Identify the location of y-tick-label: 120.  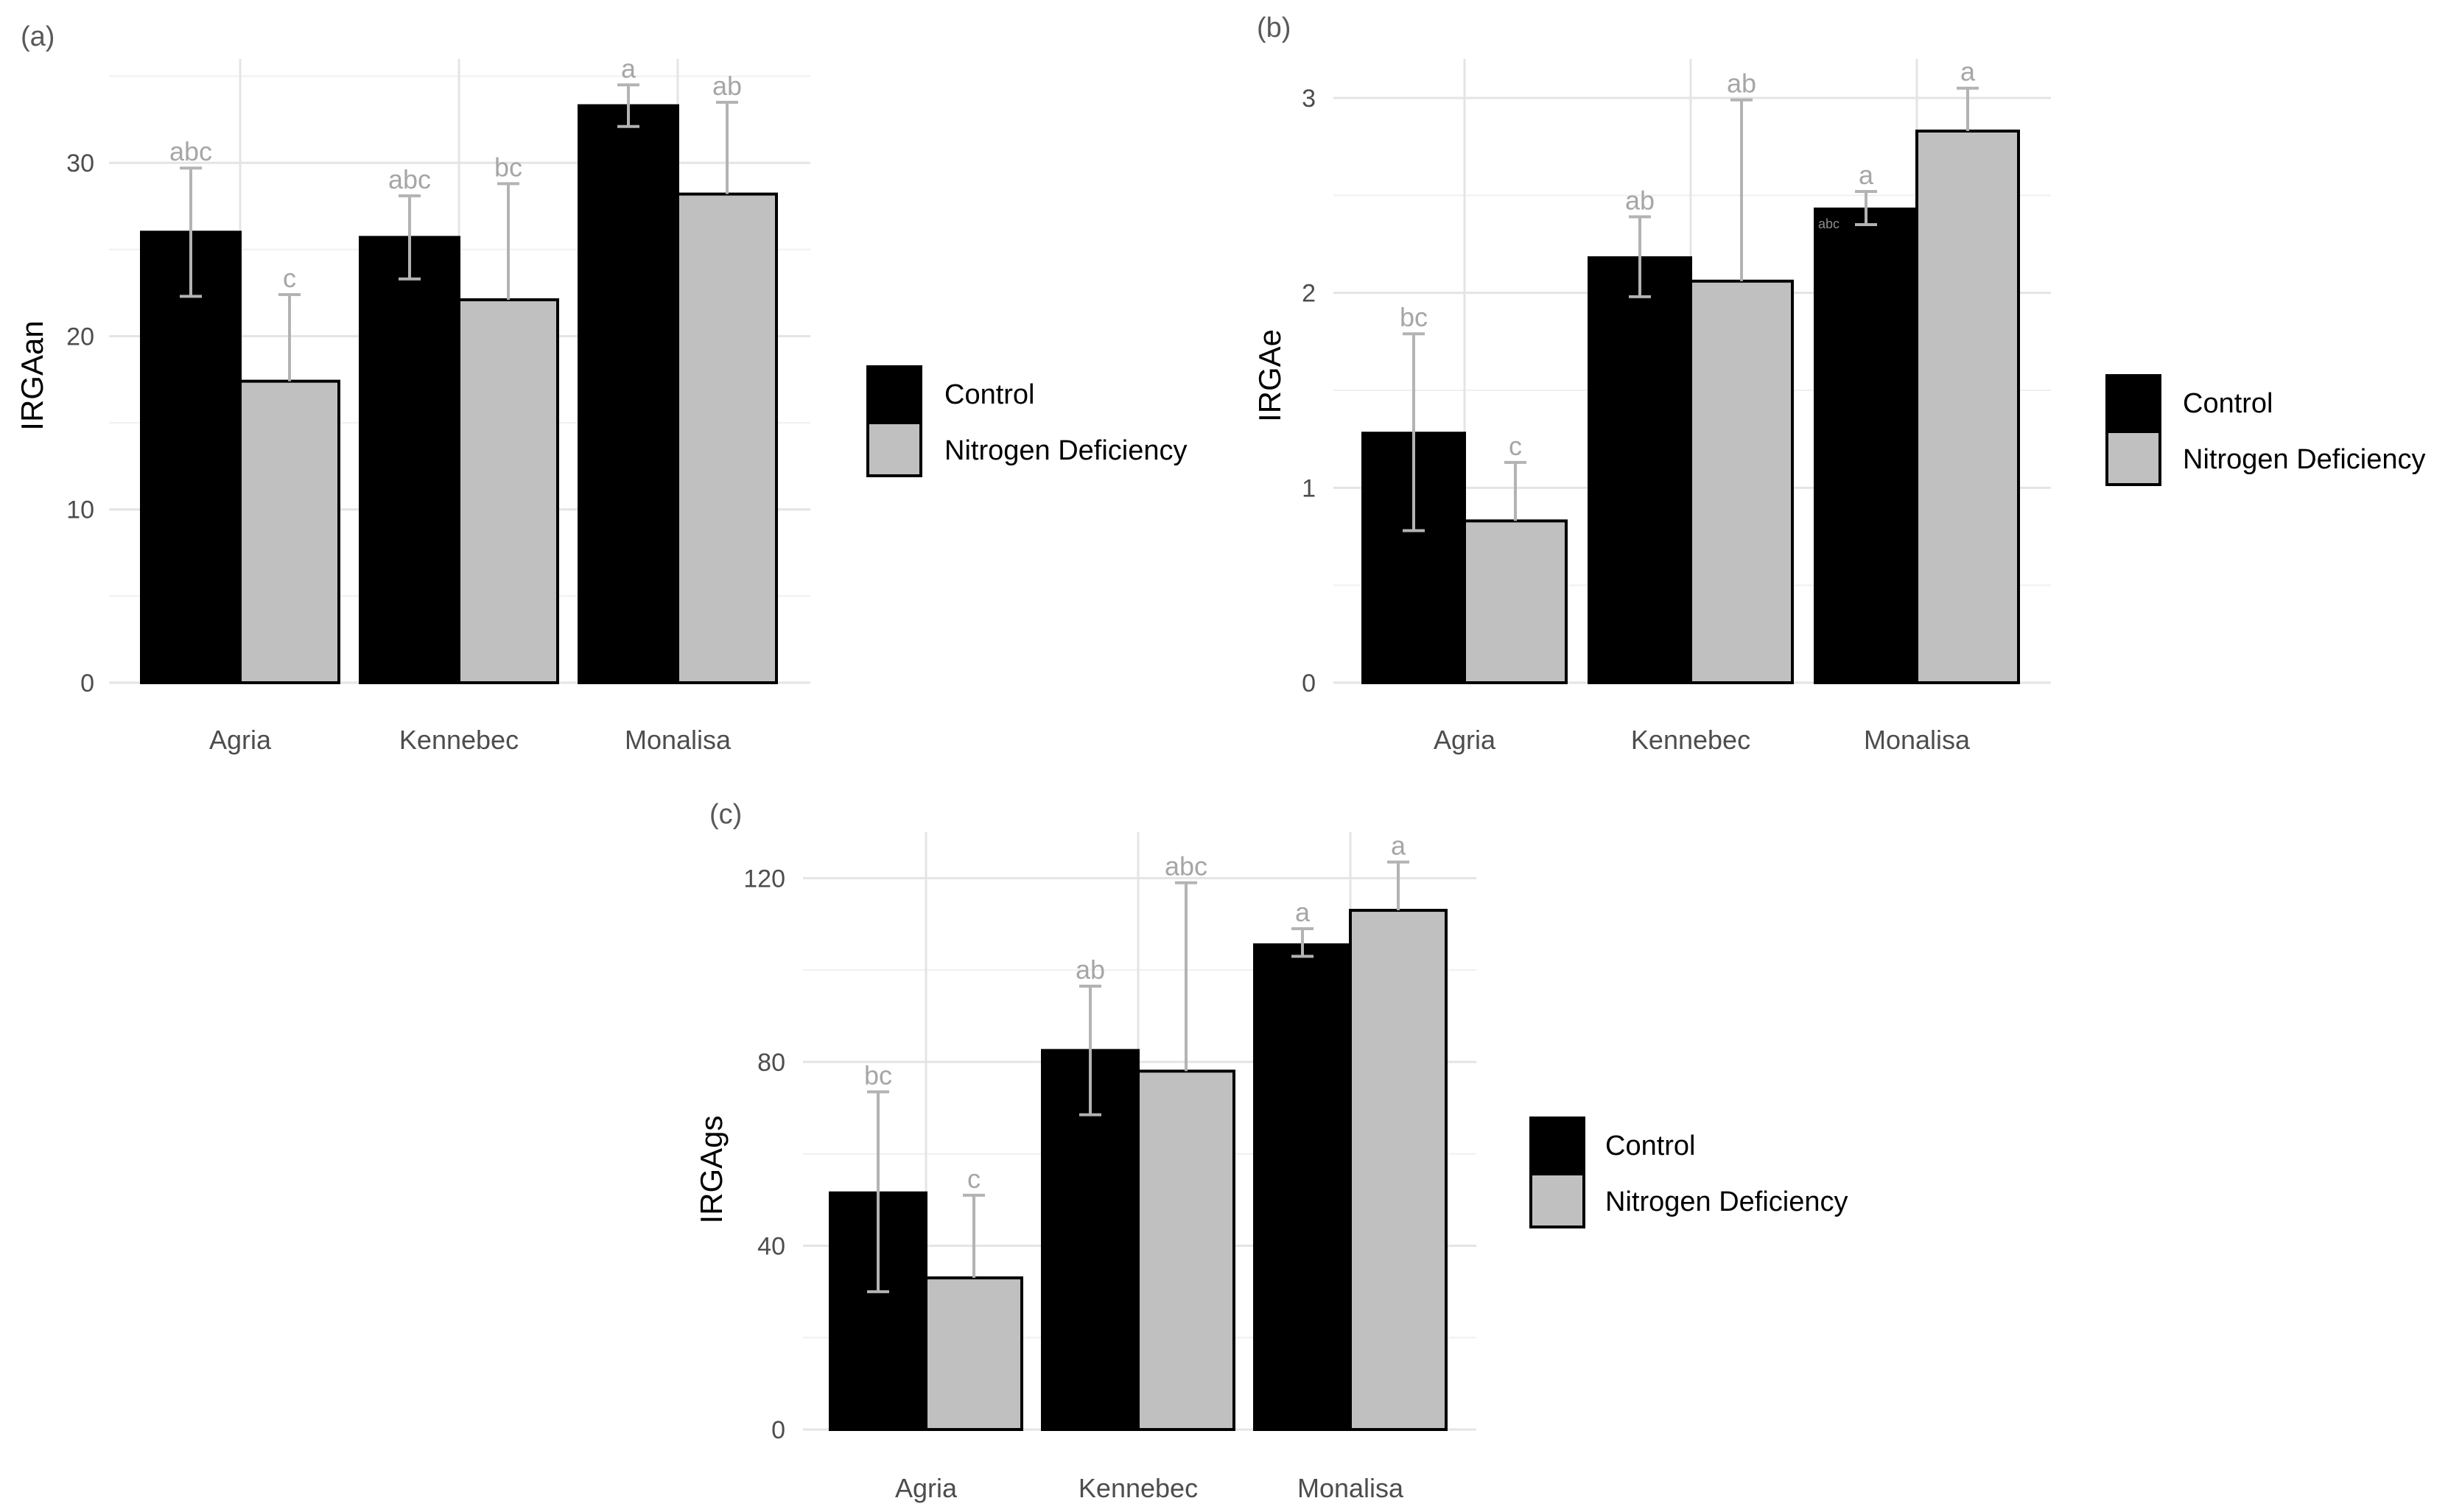
(764, 879).